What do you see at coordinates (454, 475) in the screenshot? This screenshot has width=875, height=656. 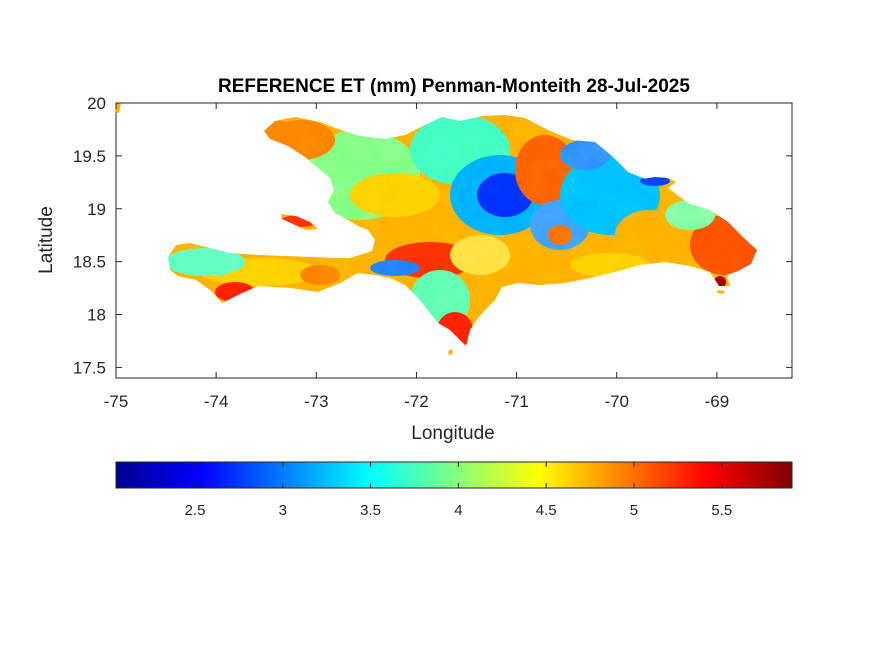 I see `colorbar` at bounding box center [454, 475].